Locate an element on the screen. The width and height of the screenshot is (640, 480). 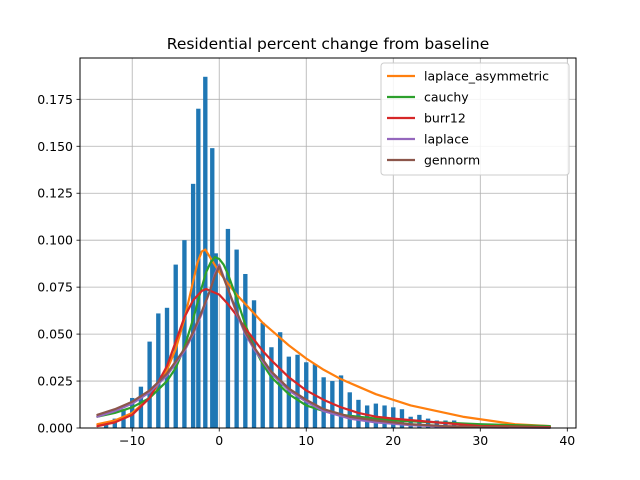
legend-box is located at coordinates (475, 119).